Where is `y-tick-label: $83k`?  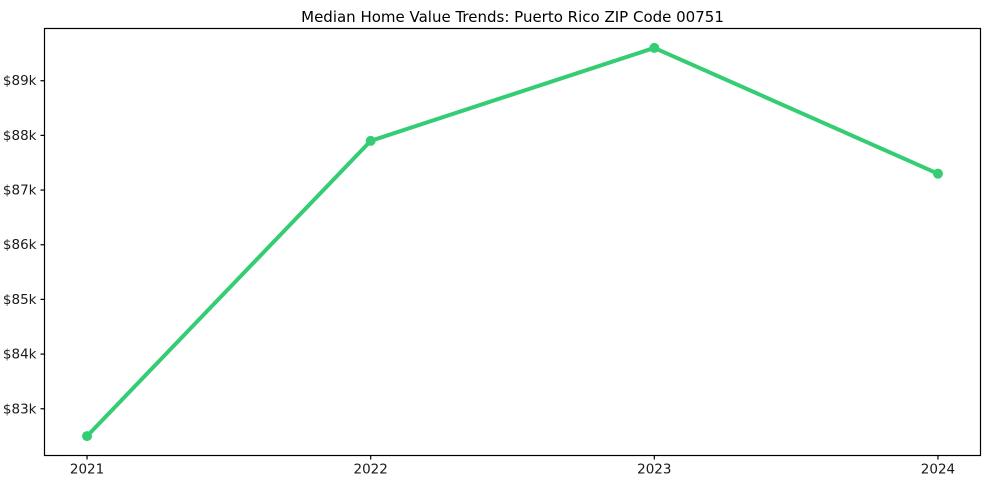 y-tick-label: $83k is located at coordinates (20, 409).